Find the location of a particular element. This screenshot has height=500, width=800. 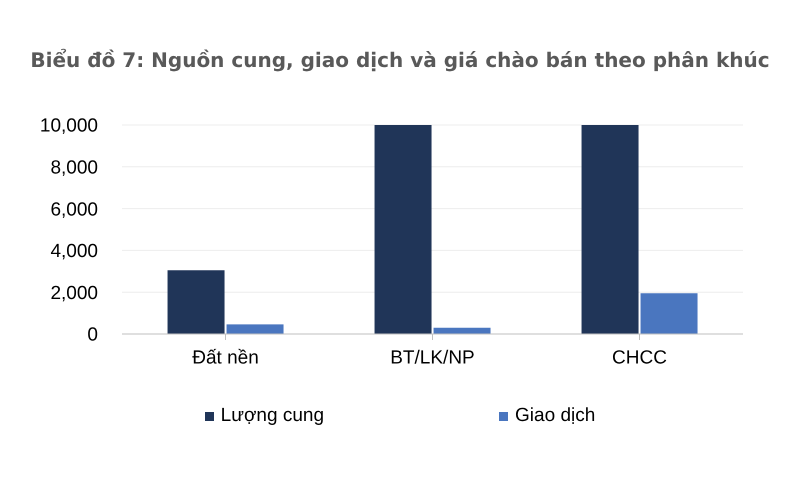

y-tick-label: 0 is located at coordinates (92, 335).